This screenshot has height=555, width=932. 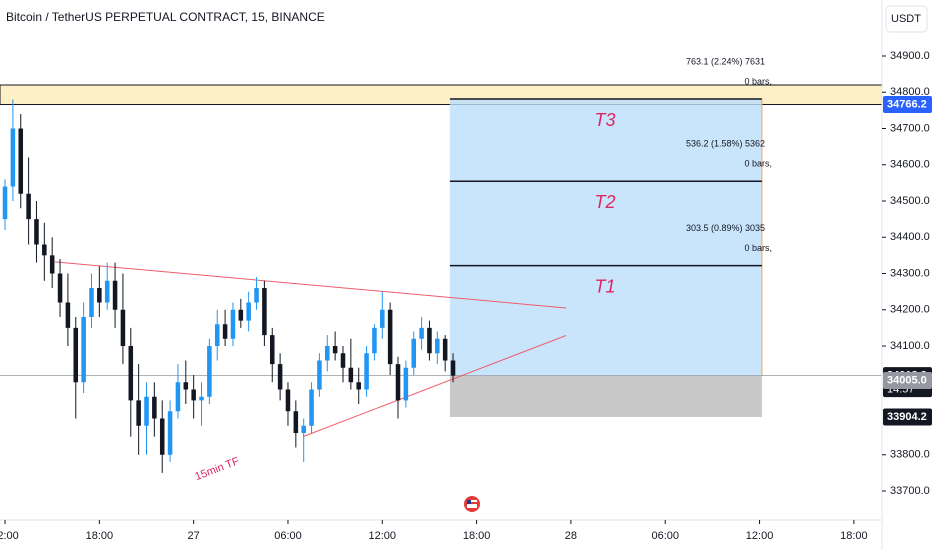 What do you see at coordinates (725, 228) in the screenshot?
I see `target-info: 303.5 (0.89%) 3035` at bounding box center [725, 228].